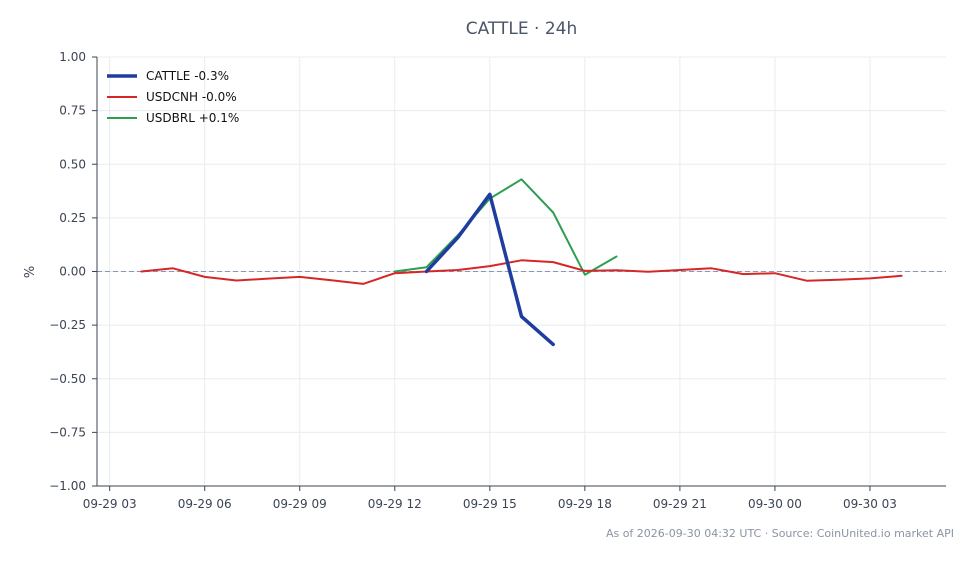  Describe the element at coordinates (191, 97) in the screenshot. I see `legend-label-usdcnh: USDCNH -0.0%` at that location.